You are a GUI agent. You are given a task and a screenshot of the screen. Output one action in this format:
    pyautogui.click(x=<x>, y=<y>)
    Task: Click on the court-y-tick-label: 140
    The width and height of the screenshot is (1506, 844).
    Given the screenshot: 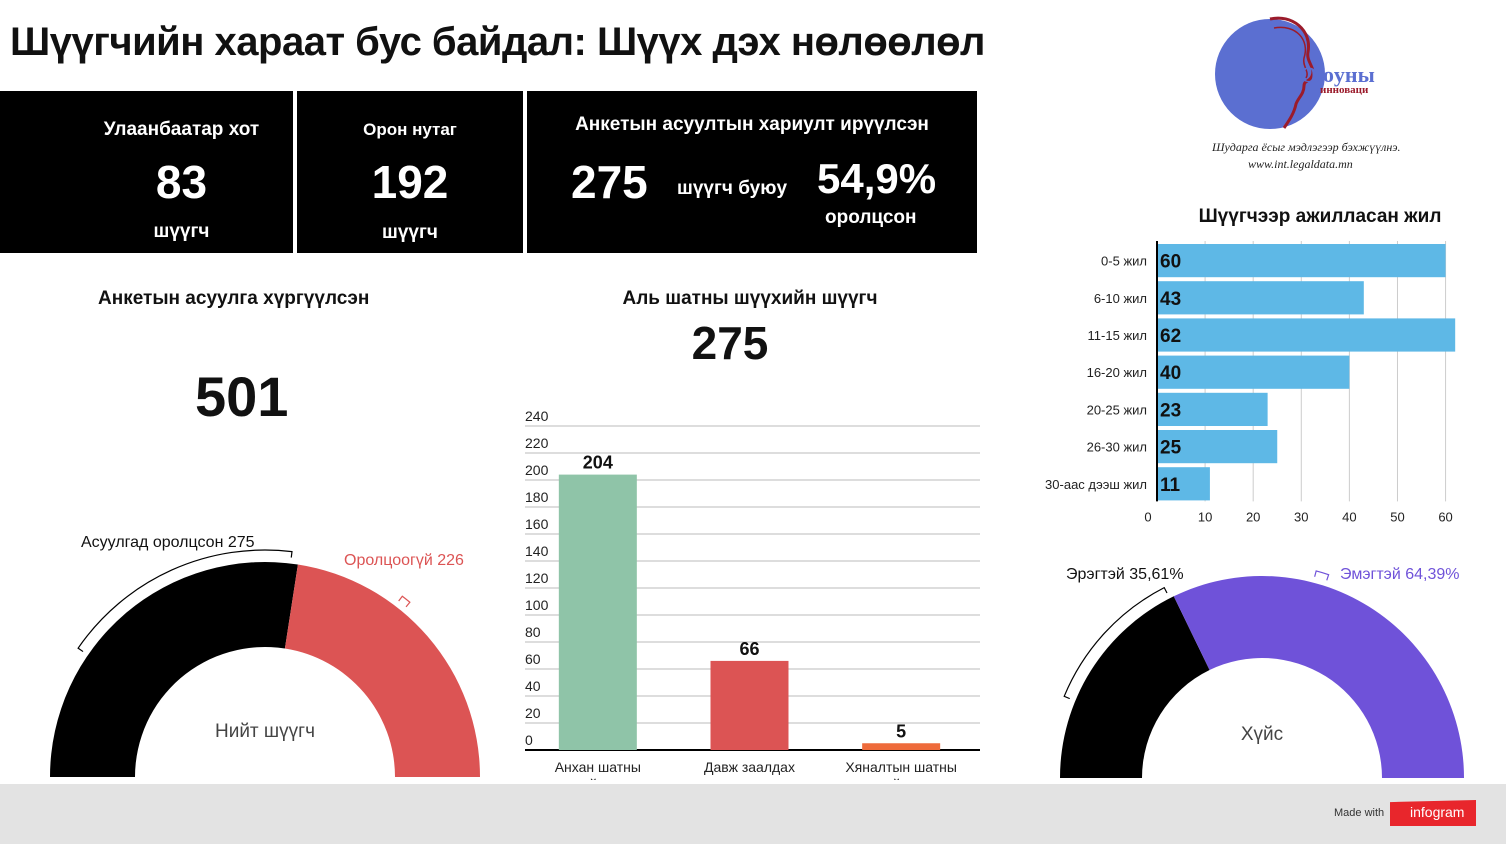 What is the action you would take?
    pyautogui.click(x=537, y=551)
    